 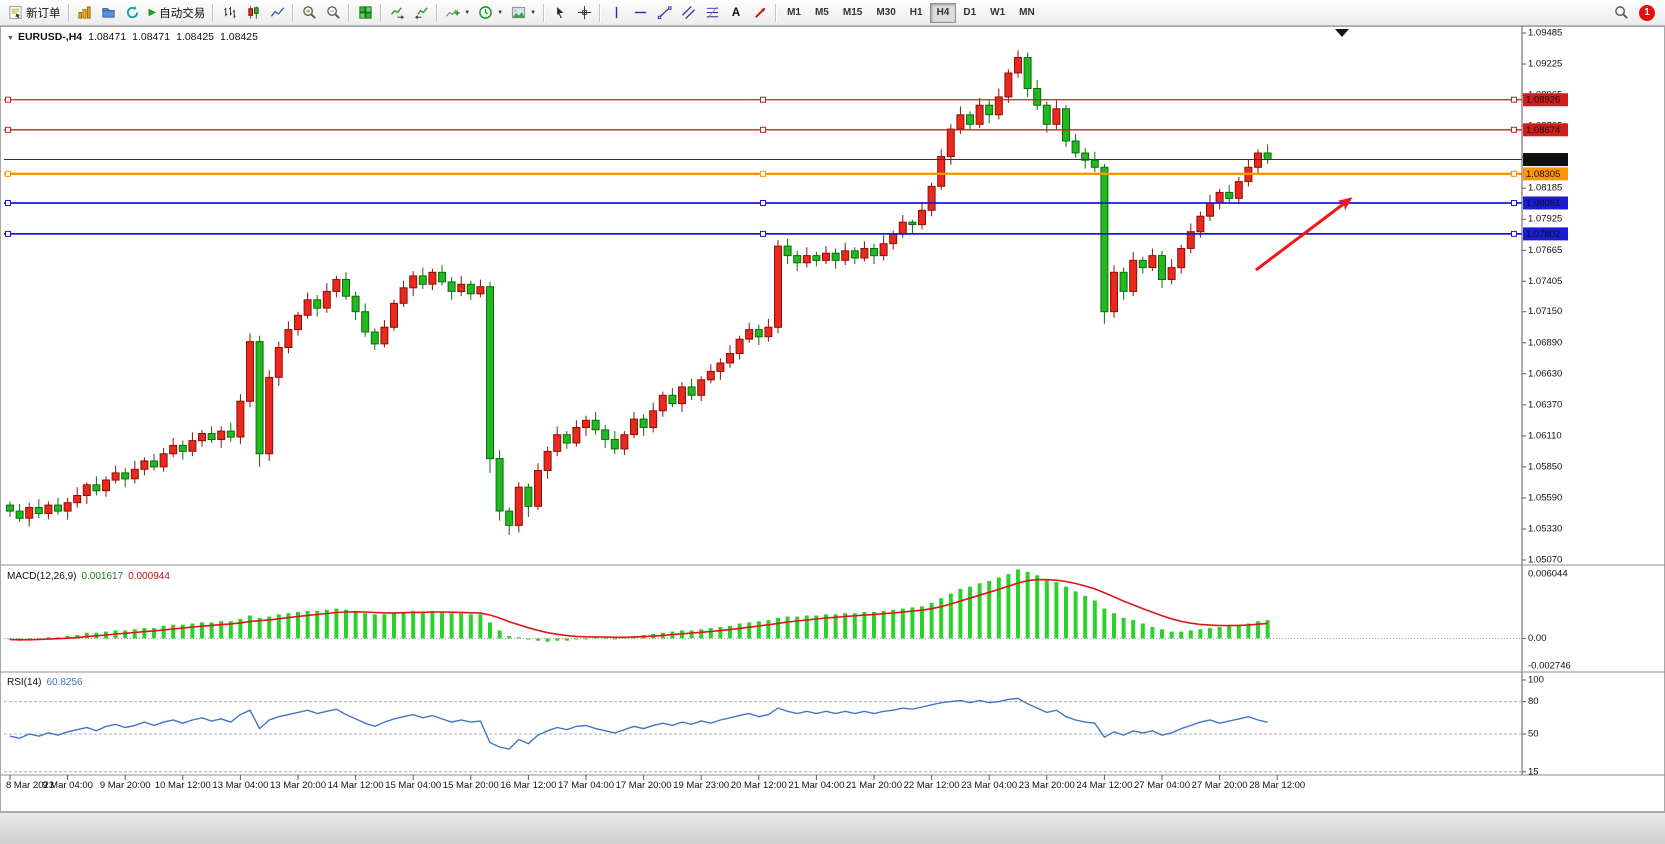 What do you see at coordinates (309, 13) in the screenshot?
I see `zoom-in-button` at bounding box center [309, 13].